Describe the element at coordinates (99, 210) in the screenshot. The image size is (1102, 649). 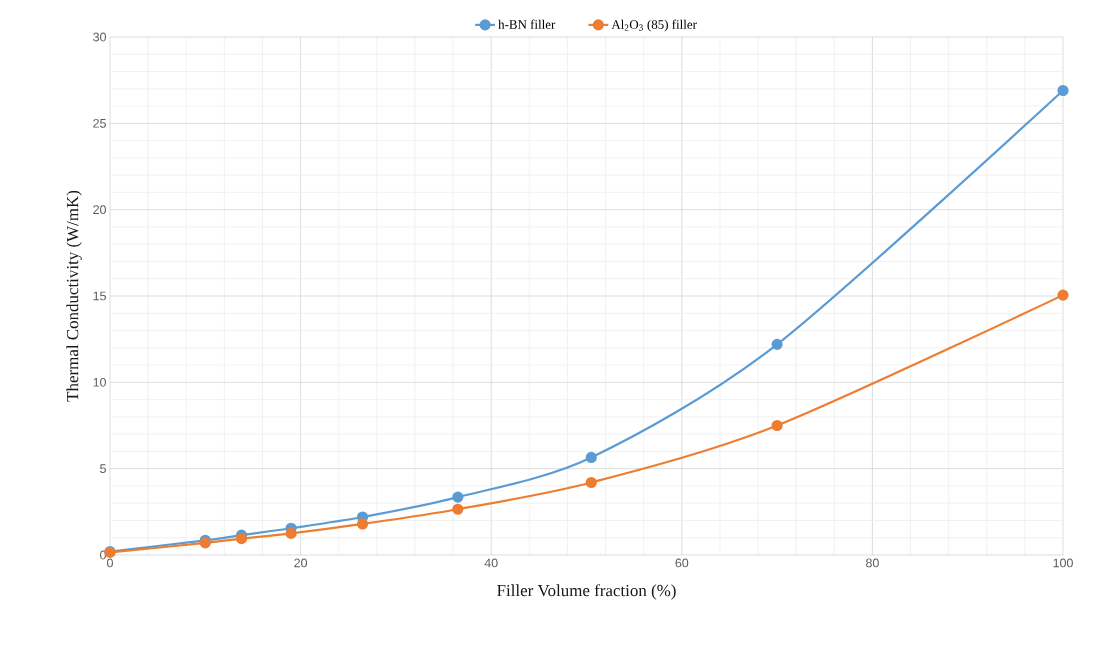
I see `y-tick-label: 20` at that location.